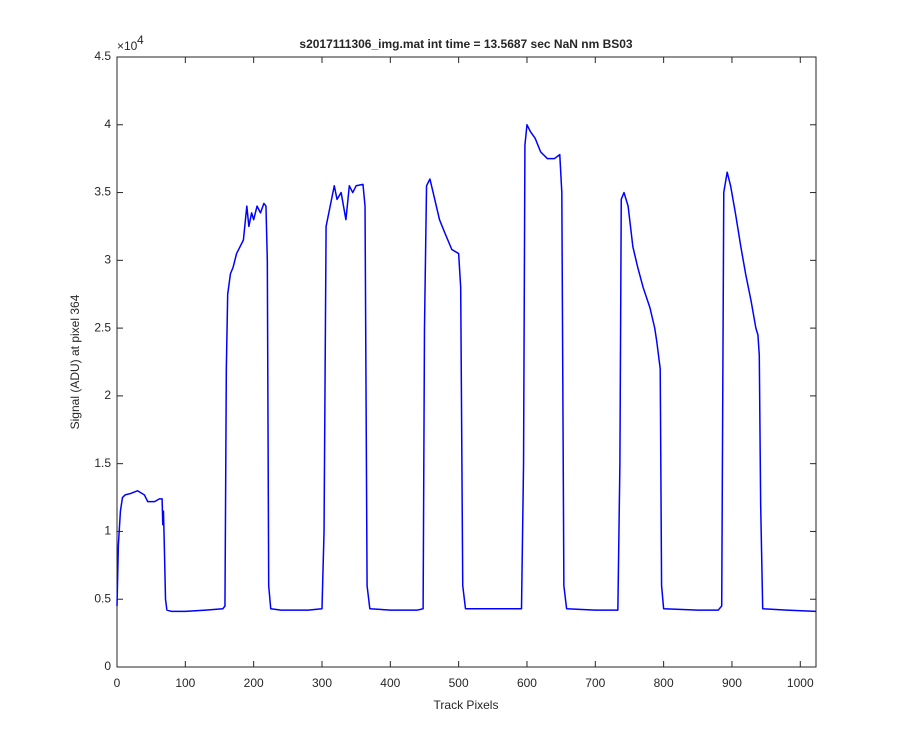 This screenshot has height=750, width=900. I want to click on y-tick-label: 0.5, so click(102, 598).